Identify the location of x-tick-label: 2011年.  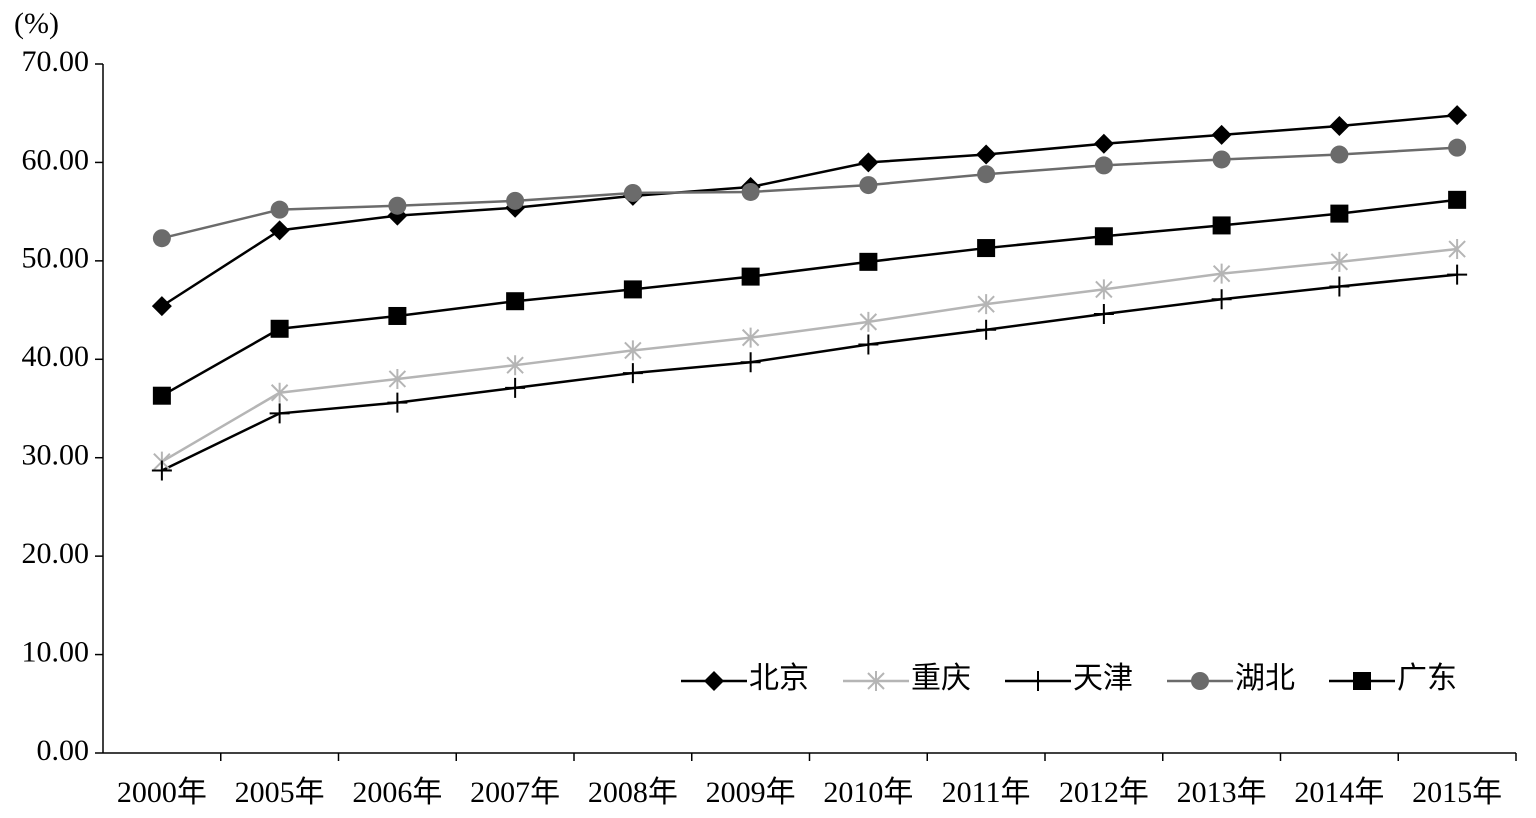
(986, 792).